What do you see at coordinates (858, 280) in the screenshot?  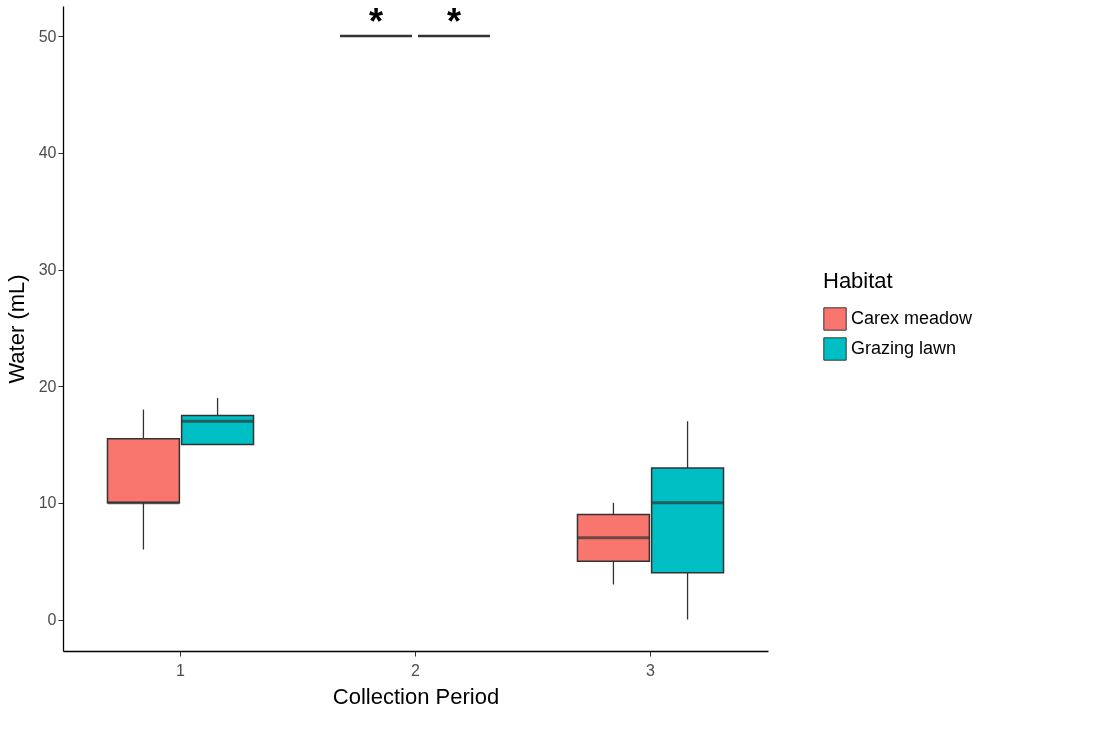 I see `legend-title: Habitat` at bounding box center [858, 280].